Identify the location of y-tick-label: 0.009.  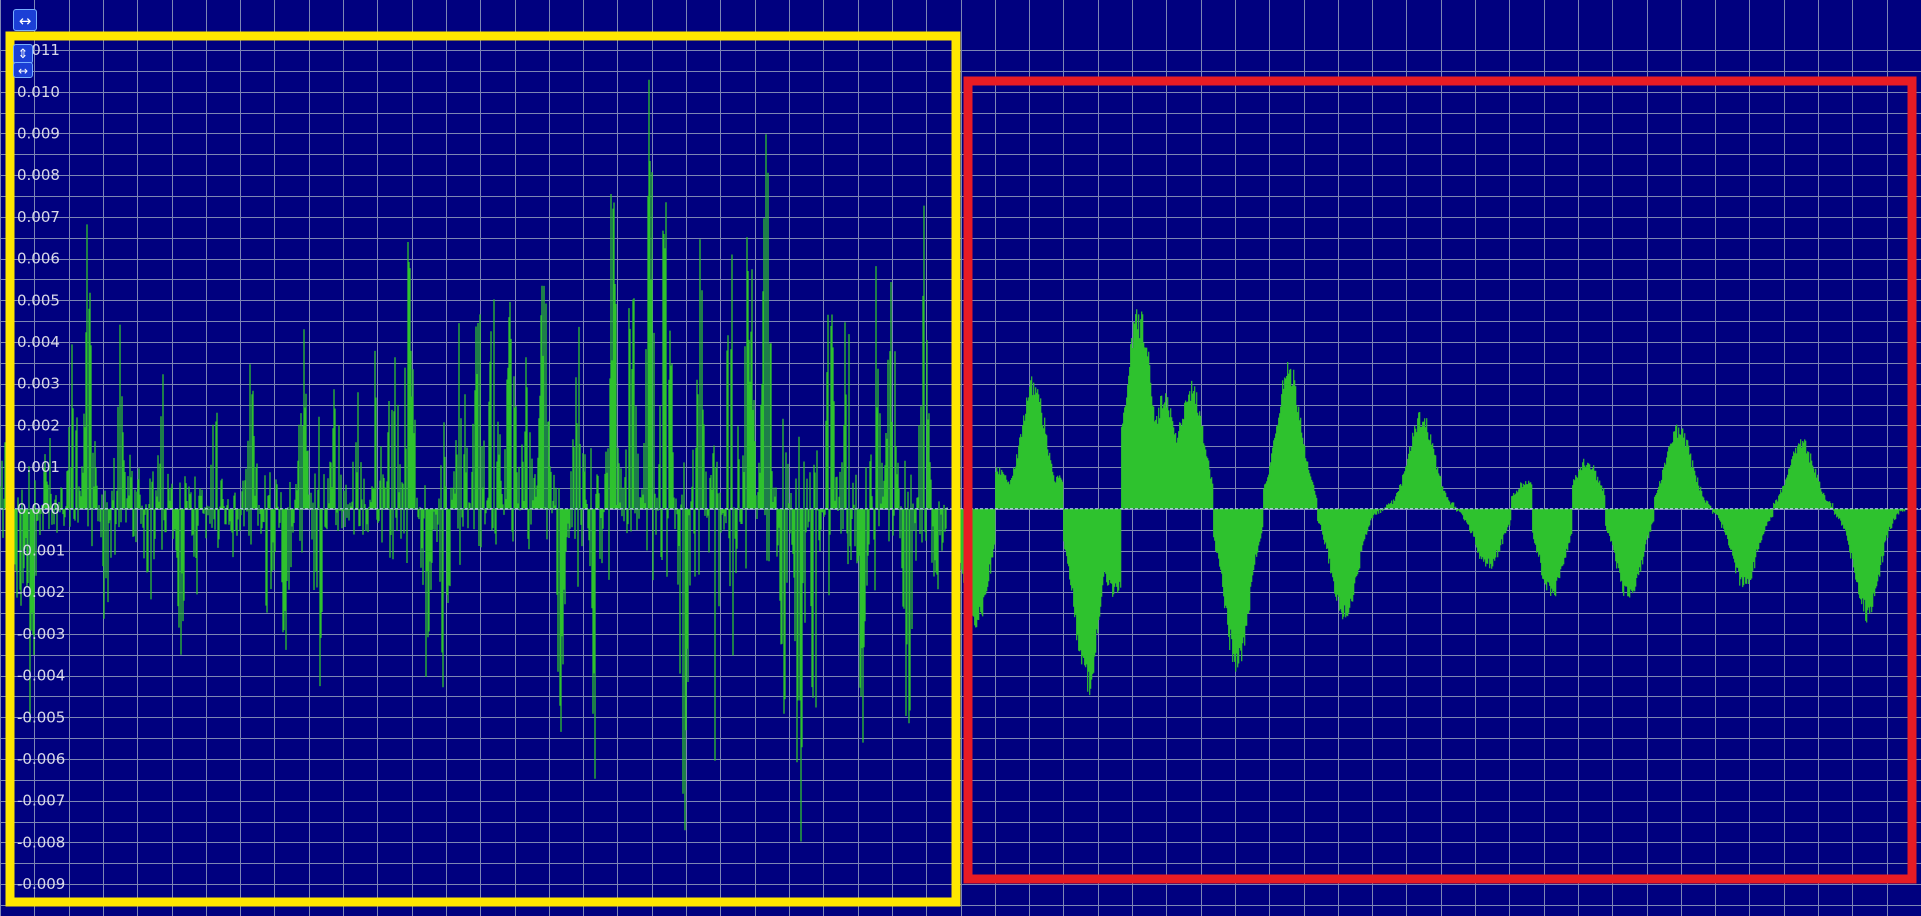
(38, 133).